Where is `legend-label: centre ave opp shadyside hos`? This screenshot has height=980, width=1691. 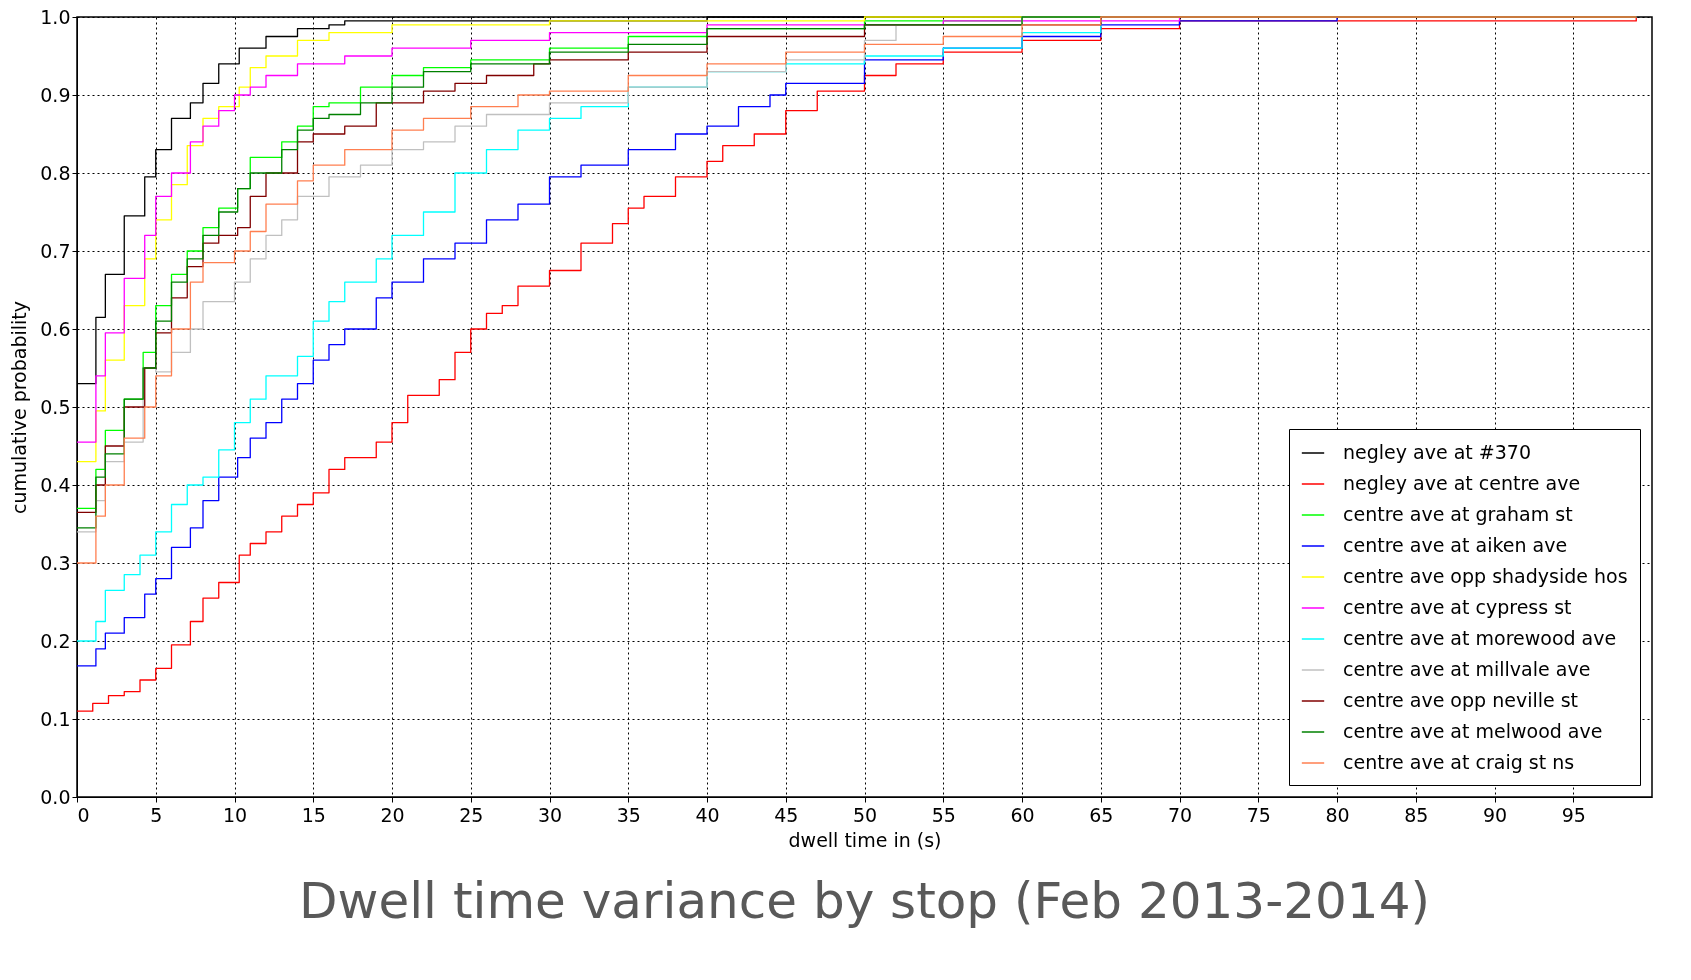
legend-label: centre ave opp shadyside hos is located at coordinates (1485, 576).